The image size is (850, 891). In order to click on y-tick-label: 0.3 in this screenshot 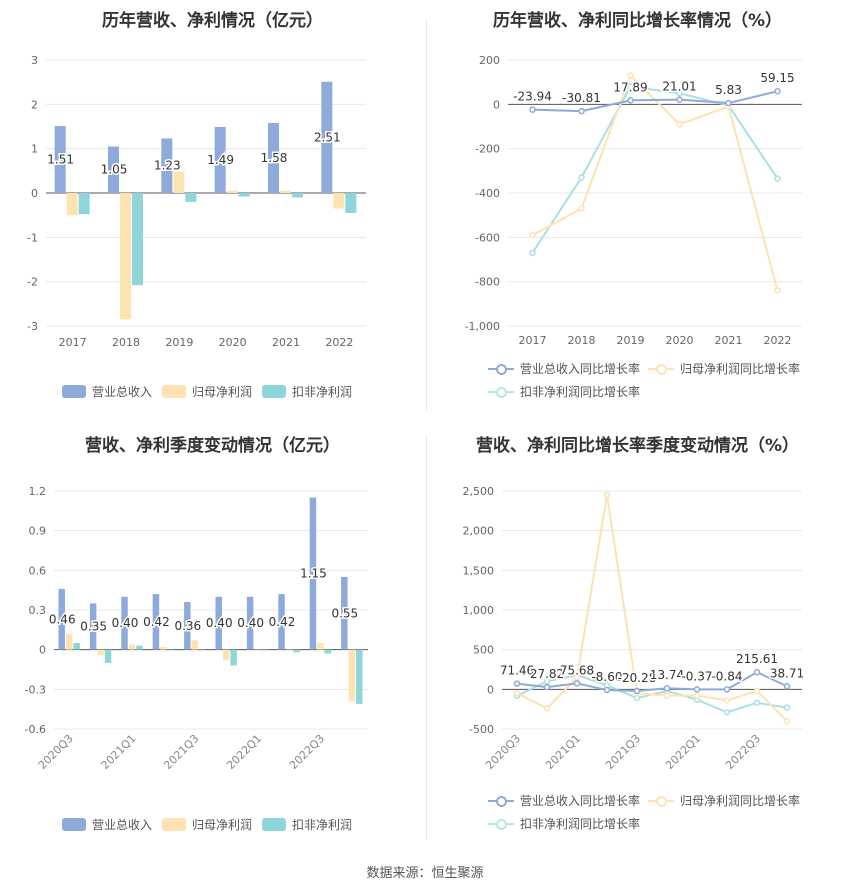, I will do `click(38, 610)`.